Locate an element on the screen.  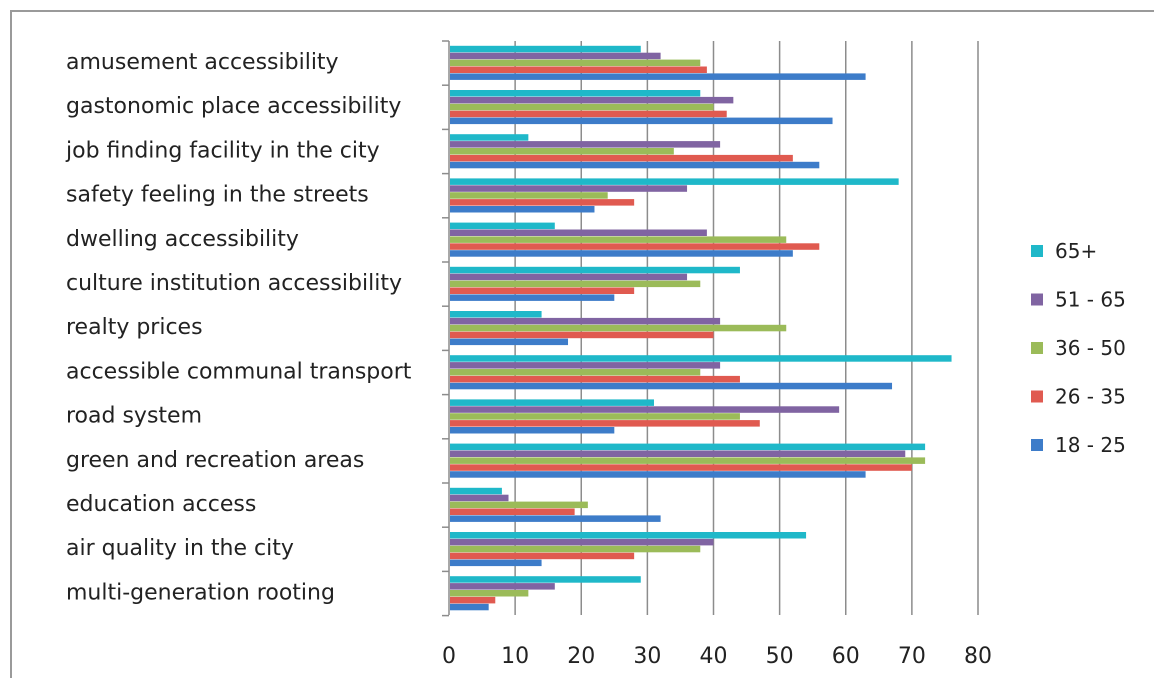
x-tick-label-80: 80 is located at coordinates (978, 656).